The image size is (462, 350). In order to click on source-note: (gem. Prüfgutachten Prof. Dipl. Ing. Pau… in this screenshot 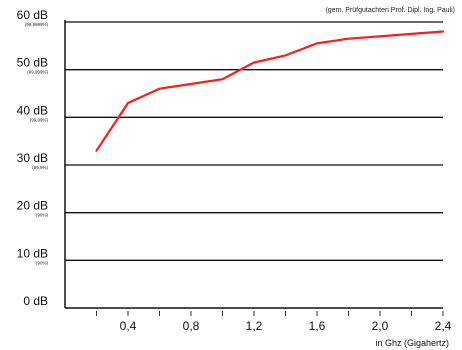, I will do `click(390, 10)`.